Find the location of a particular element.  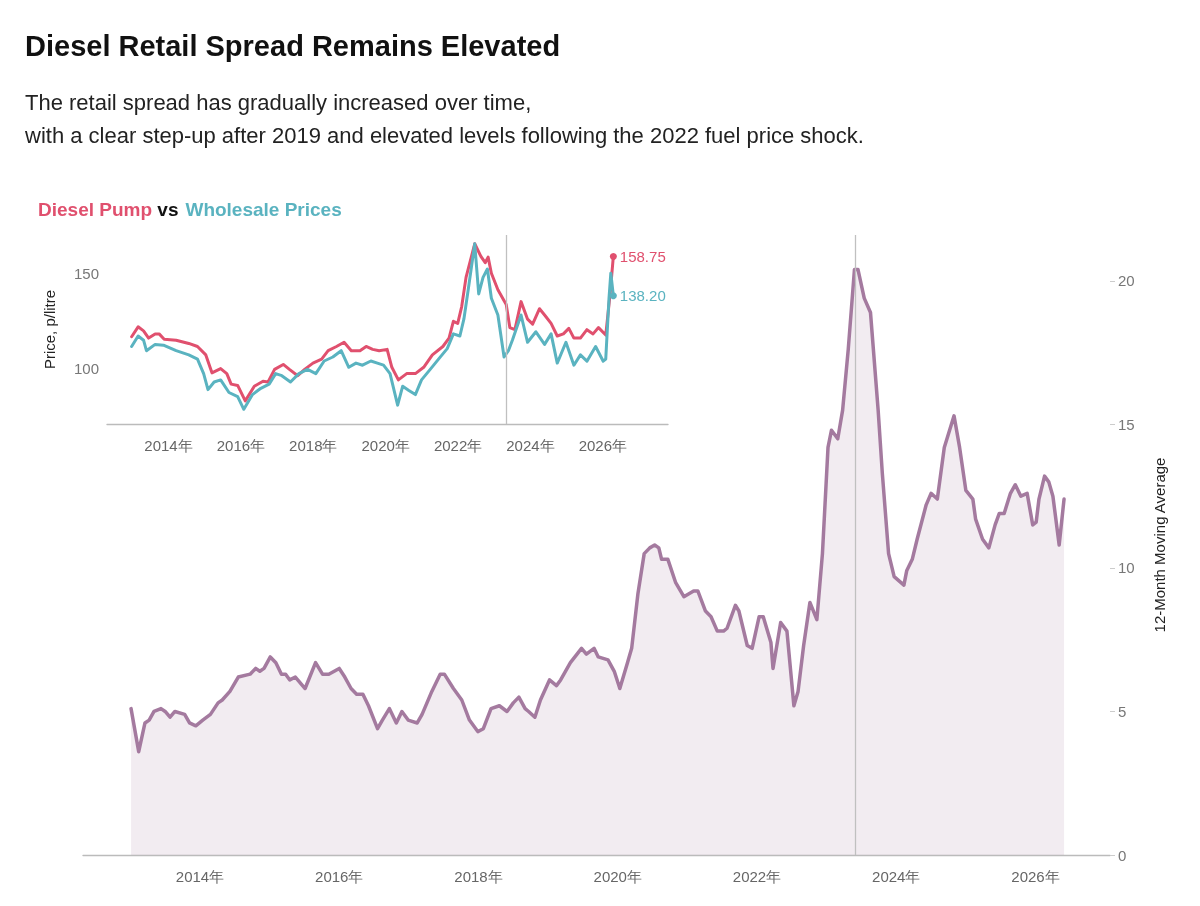

text: Wholesale Prices is located at coordinates (263, 209).